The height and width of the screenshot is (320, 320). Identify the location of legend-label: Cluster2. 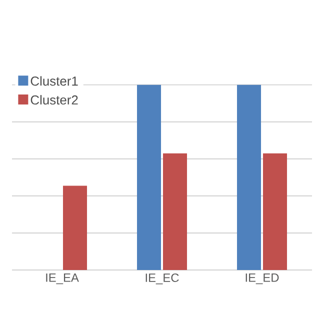
(54, 100).